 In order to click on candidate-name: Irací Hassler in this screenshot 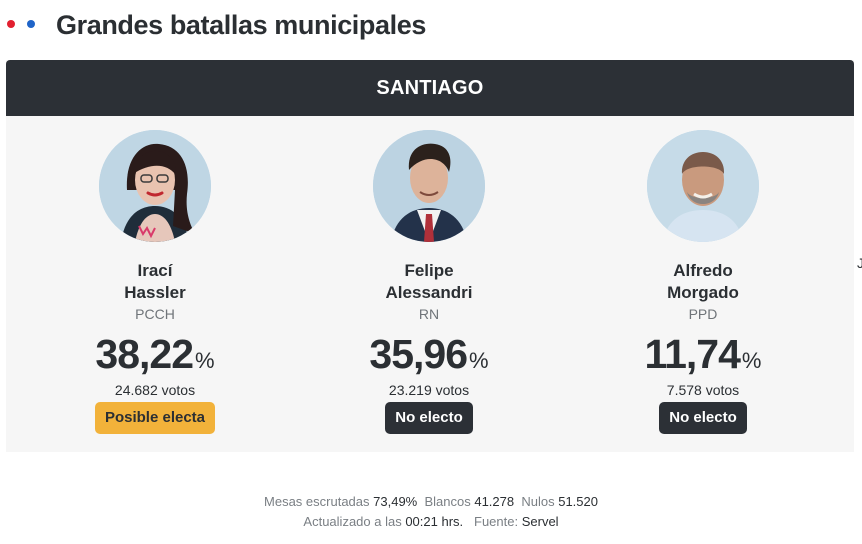, I will do `click(155, 281)`.